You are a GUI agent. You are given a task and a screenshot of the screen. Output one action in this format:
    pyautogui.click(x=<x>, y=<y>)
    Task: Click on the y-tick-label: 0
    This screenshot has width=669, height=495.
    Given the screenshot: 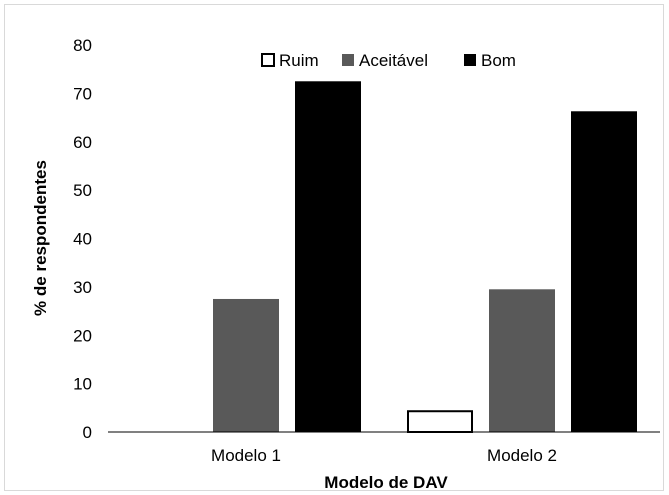 What is the action you would take?
    pyautogui.click(x=87, y=432)
    